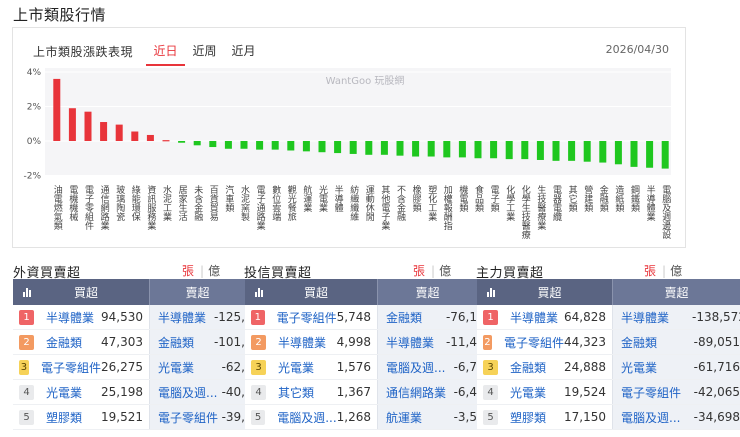 This screenshot has height=437, width=740. What do you see at coordinates (431, 203) in the screenshot?
I see `x-tick-label: 塑化工業` at bounding box center [431, 203].